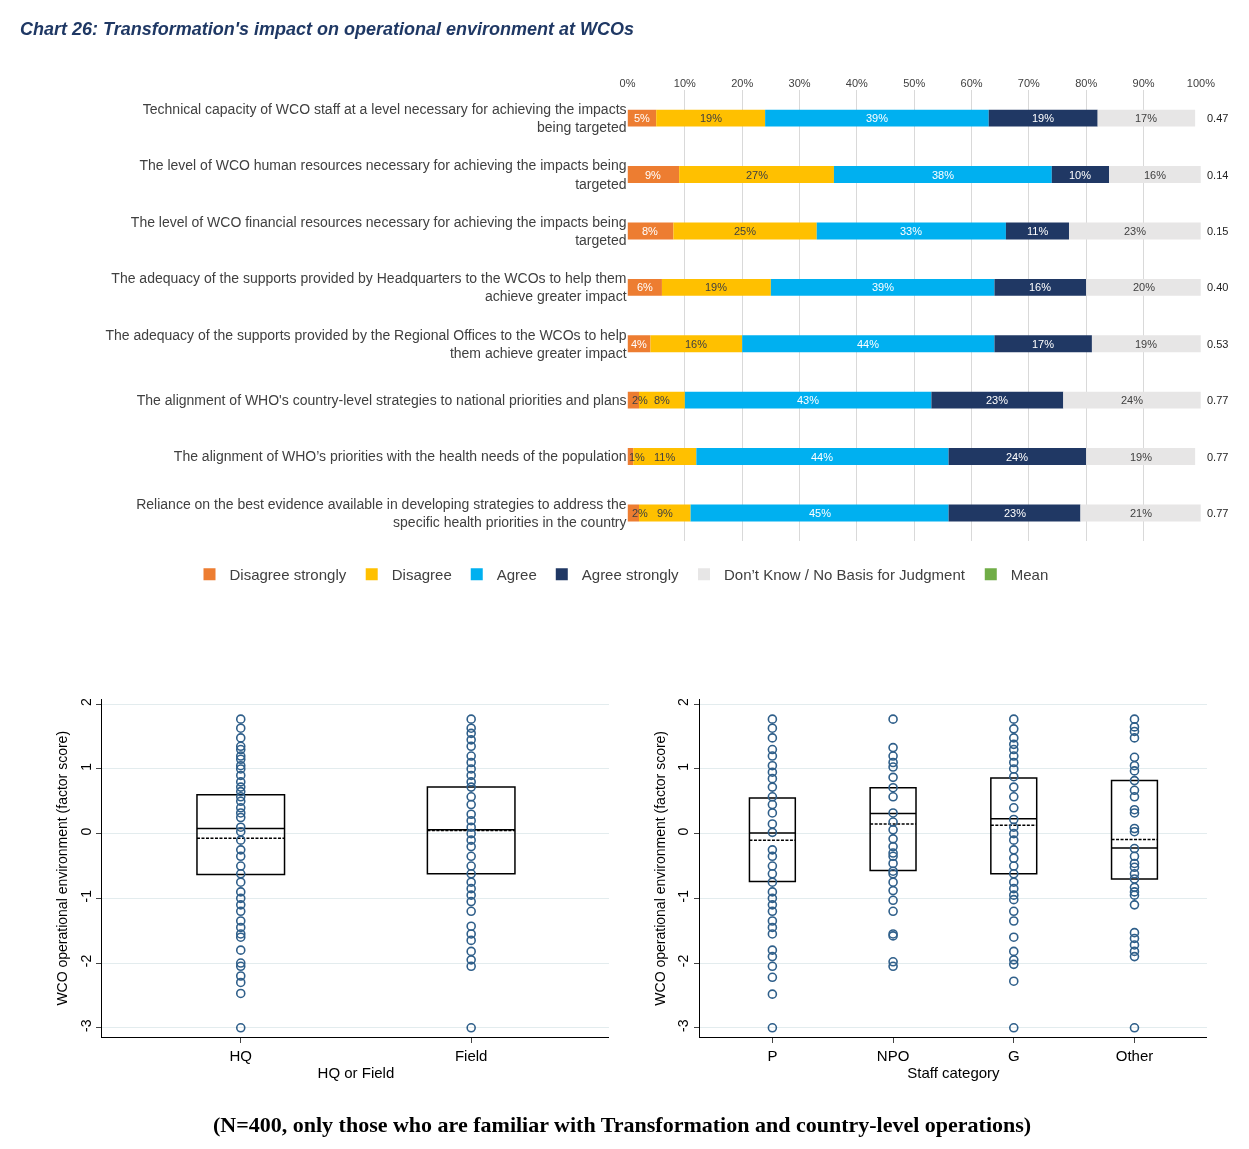  What do you see at coordinates (1218, 287) in the screenshot?
I see `text: 0.40` at bounding box center [1218, 287].